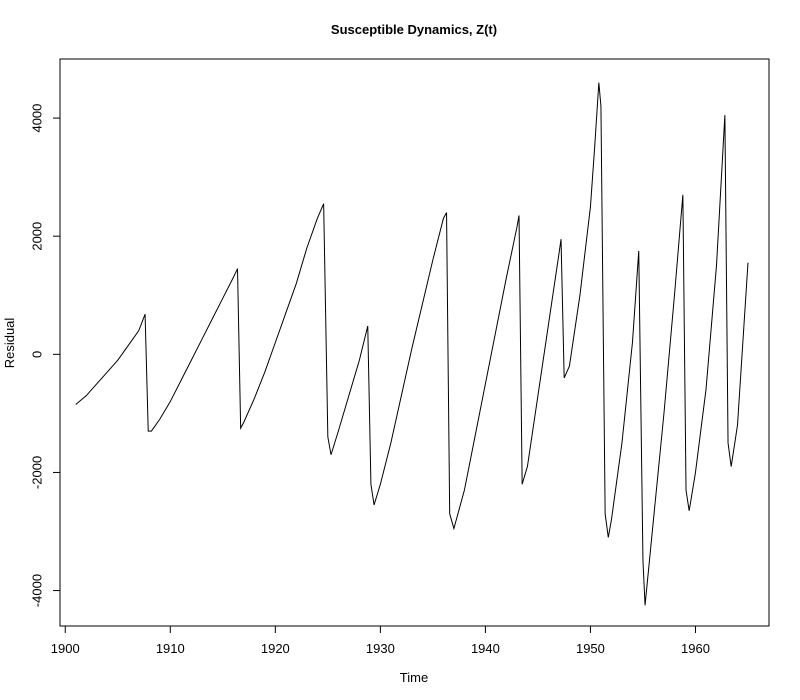  I want to click on y-tick-label: 0, so click(36, 354).